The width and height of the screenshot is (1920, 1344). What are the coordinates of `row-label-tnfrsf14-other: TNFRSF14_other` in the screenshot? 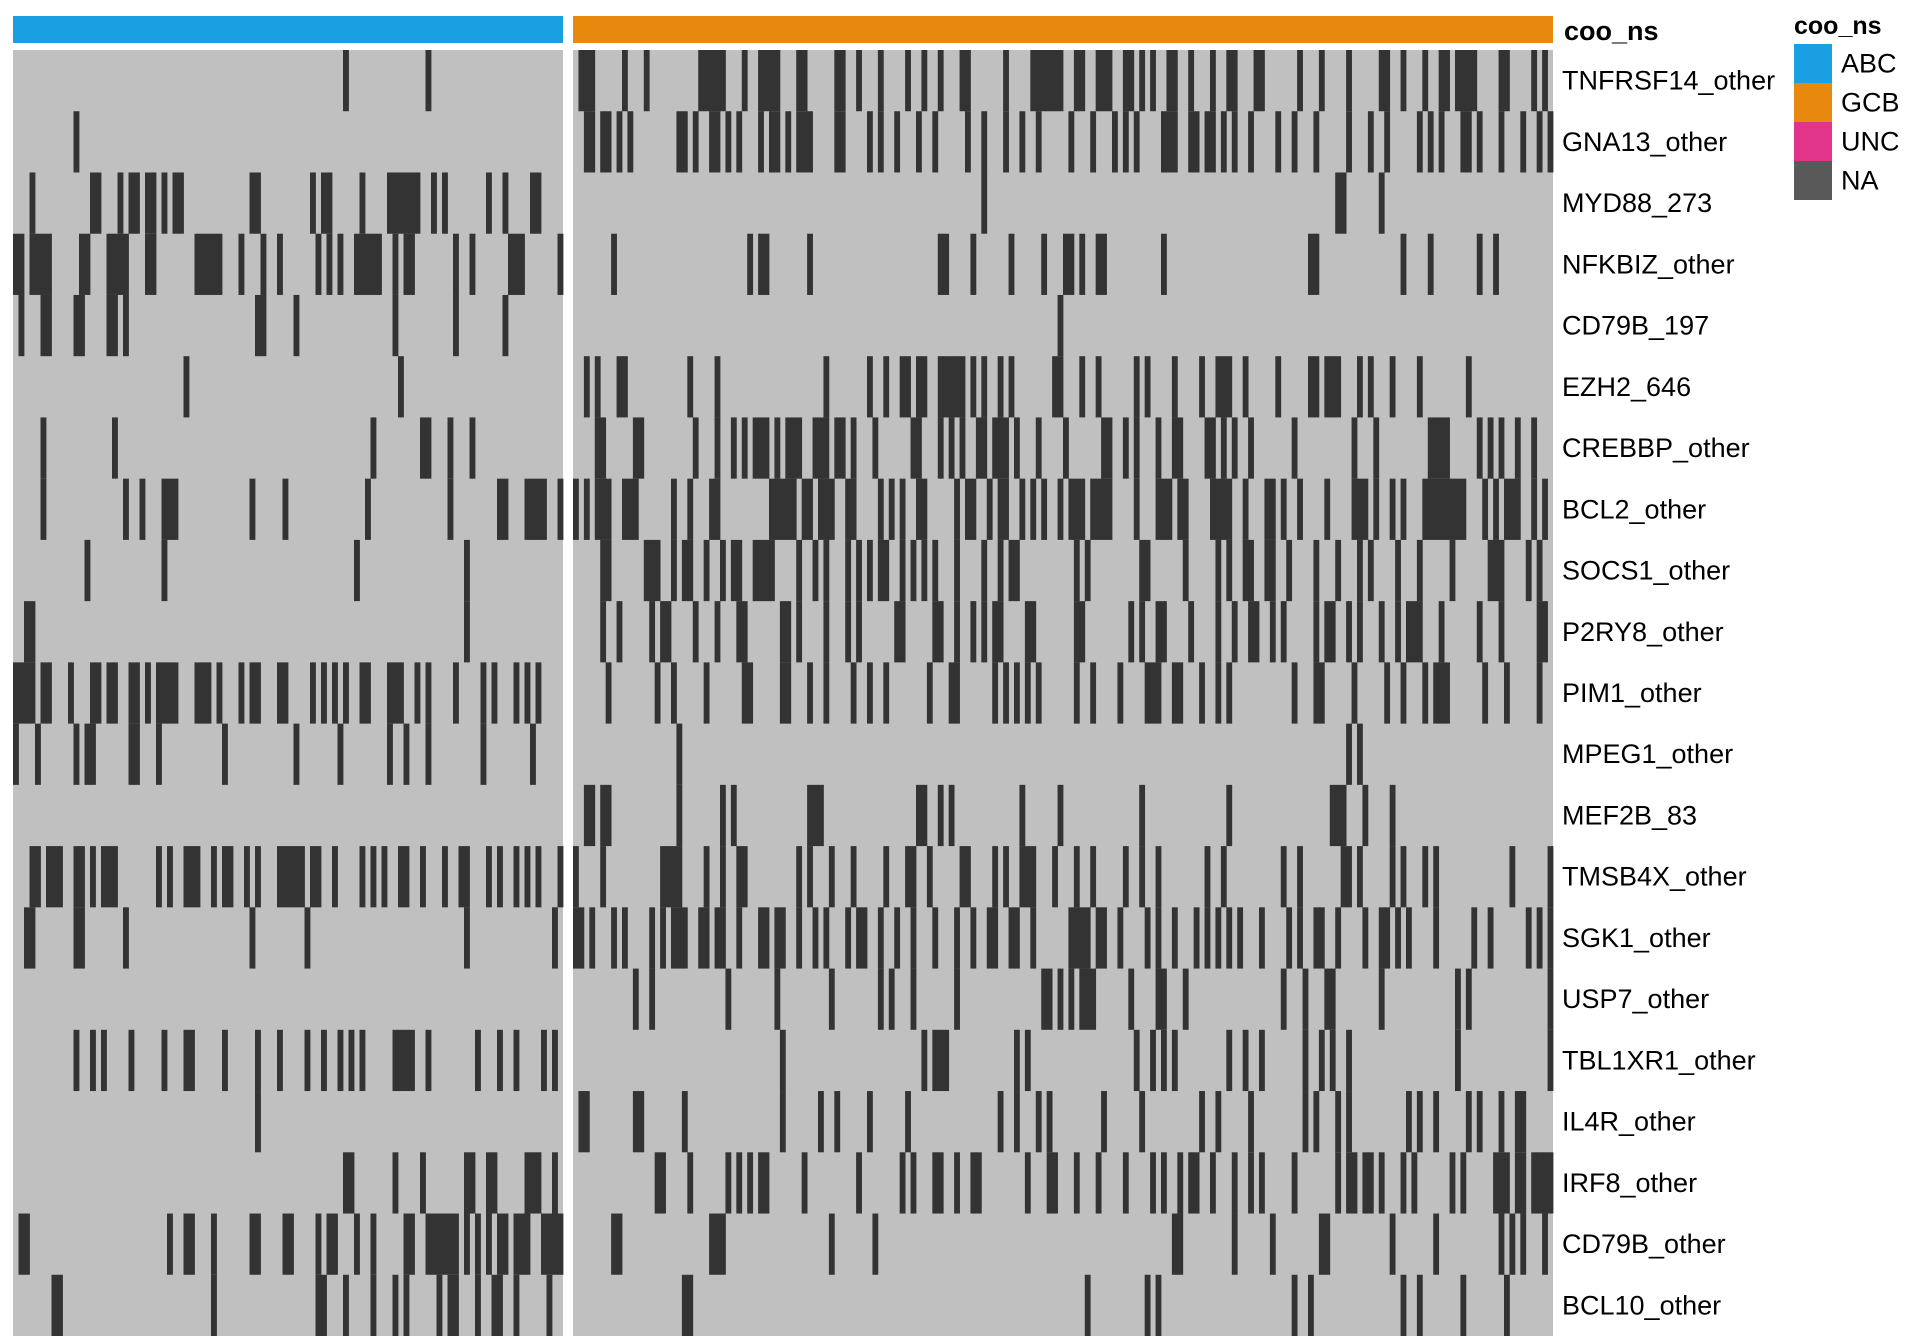 It's located at (1668, 81).